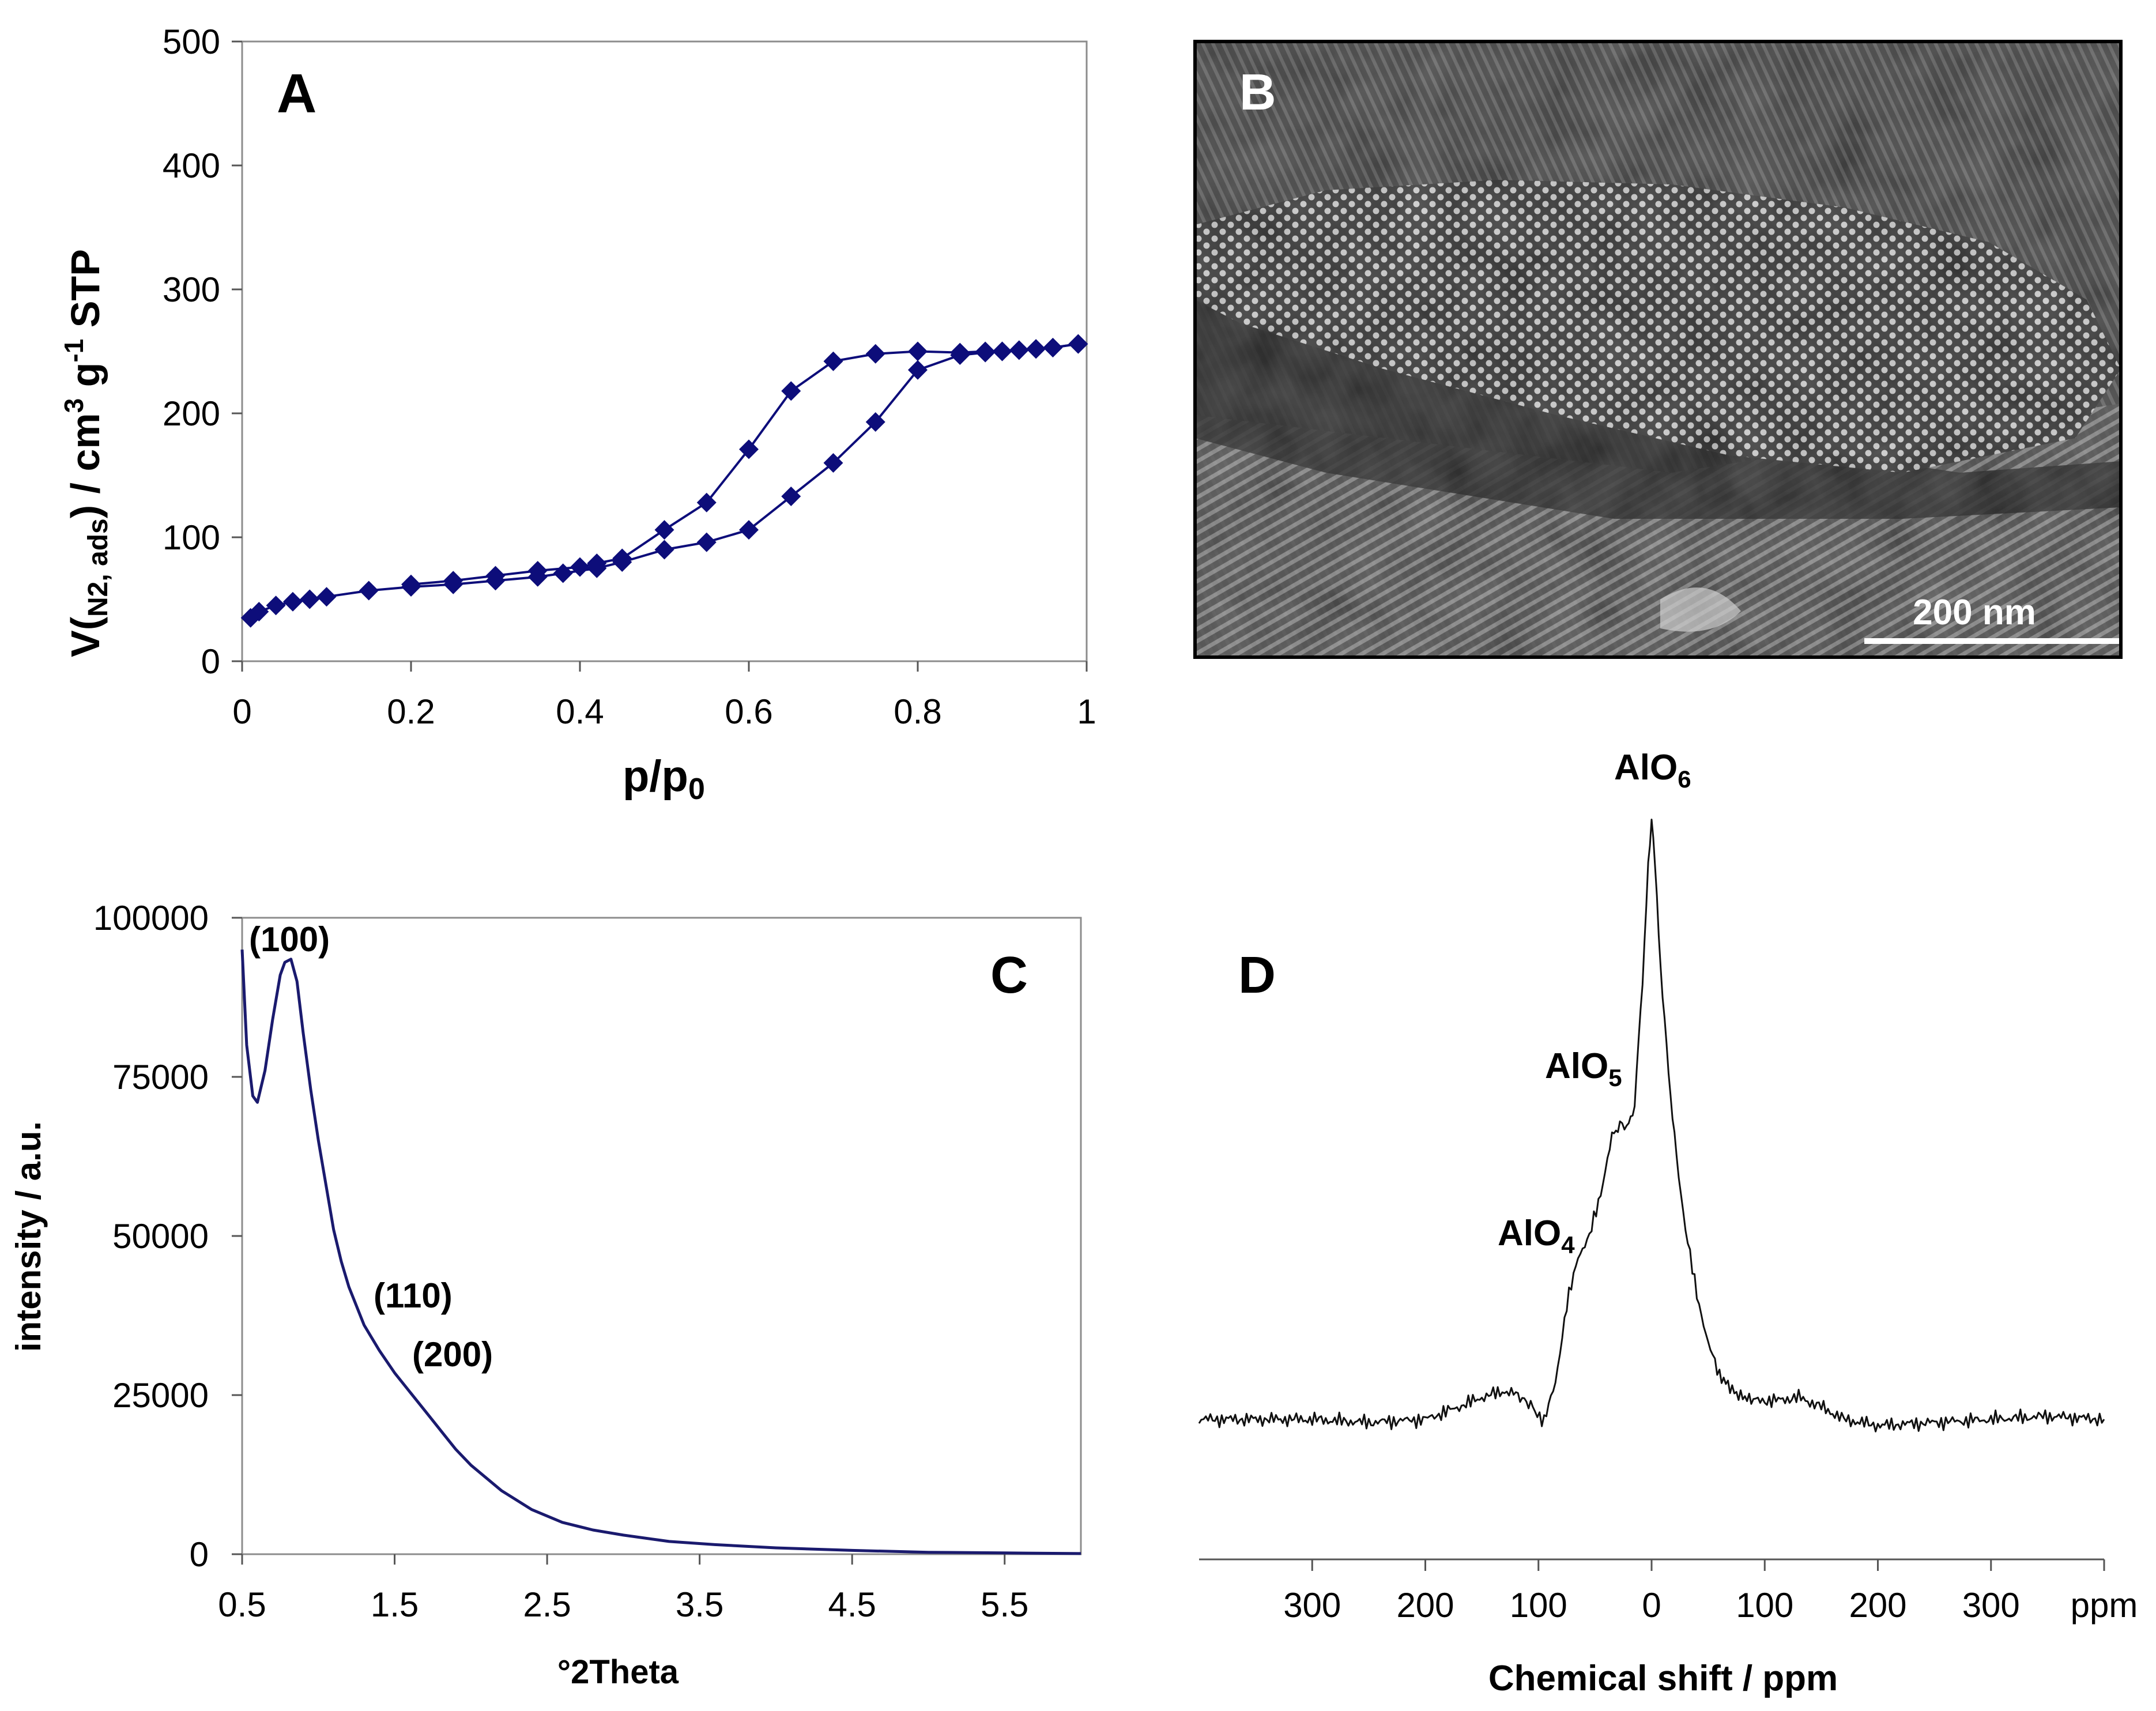  Describe the element at coordinates (1257, 92) in the screenshot. I see `panel-b-label: B` at that location.